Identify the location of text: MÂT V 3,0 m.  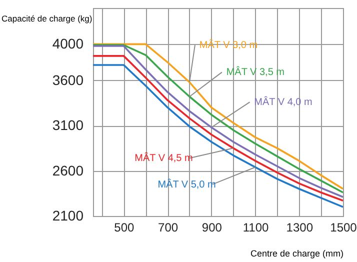
(228, 45).